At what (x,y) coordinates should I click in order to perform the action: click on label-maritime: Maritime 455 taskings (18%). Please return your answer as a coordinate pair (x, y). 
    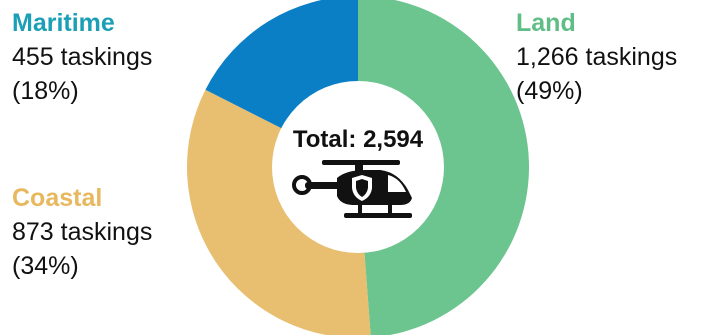
    Looking at the image, I should click on (82, 57).